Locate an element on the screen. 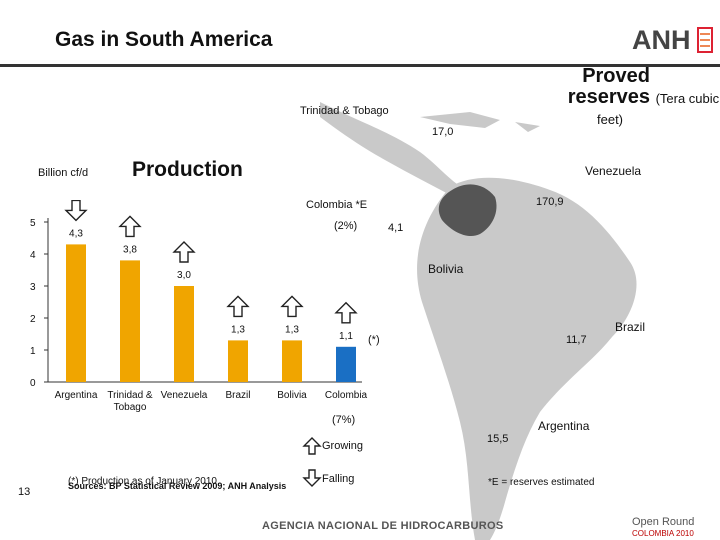  category-label: Brazil is located at coordinates (237, 395).